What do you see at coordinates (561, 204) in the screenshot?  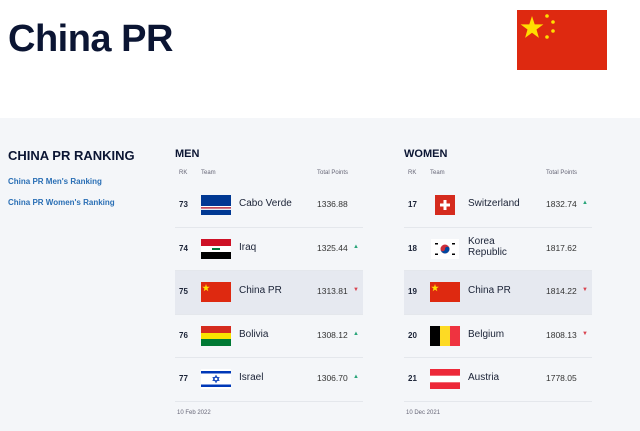 I see `total-points: 1832.74` at bounding box center [561, 204].